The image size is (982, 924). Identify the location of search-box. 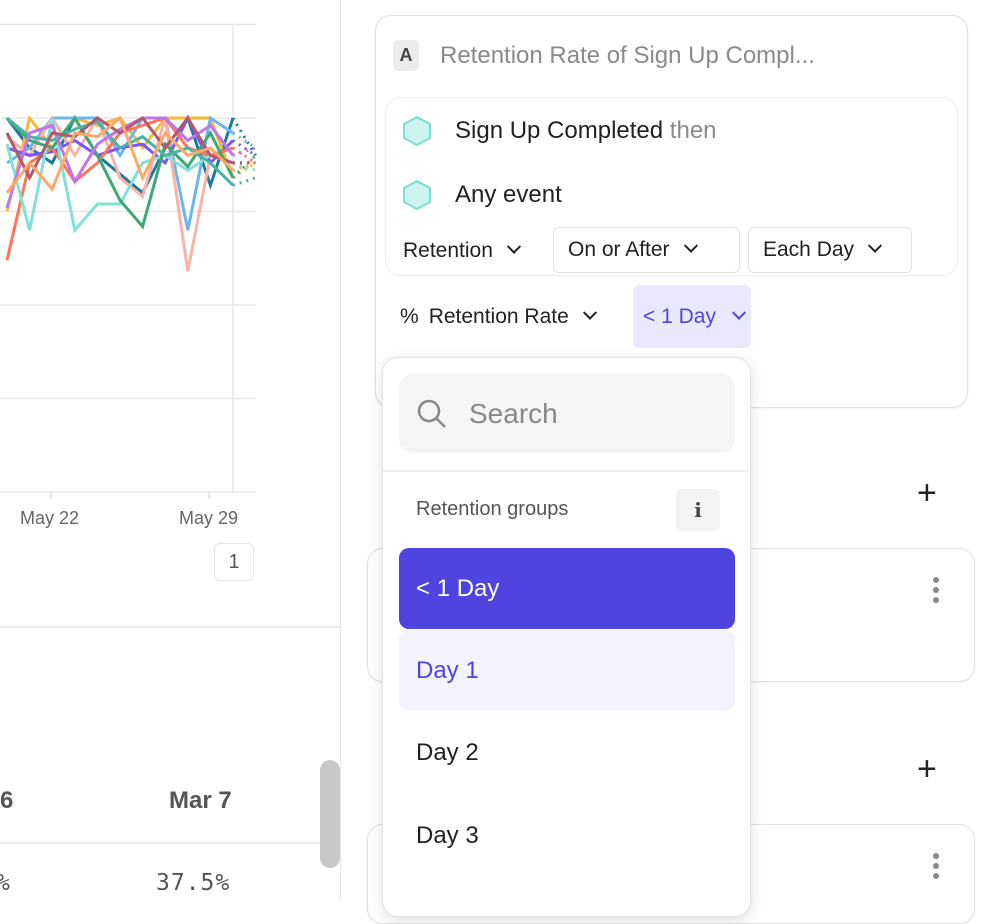
(567, 413).